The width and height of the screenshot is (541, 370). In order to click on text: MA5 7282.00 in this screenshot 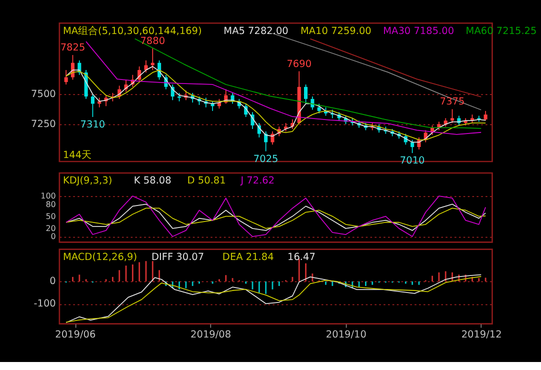, I will do `click(256, 31)`.